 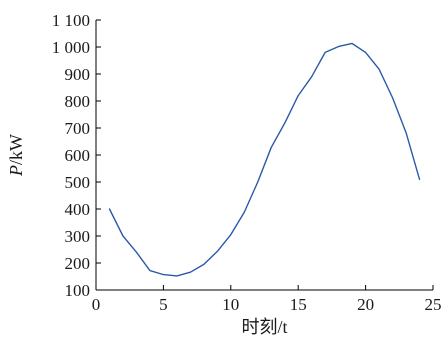 I want to click on y-tick-label: 400, so click(x=78, y=209).